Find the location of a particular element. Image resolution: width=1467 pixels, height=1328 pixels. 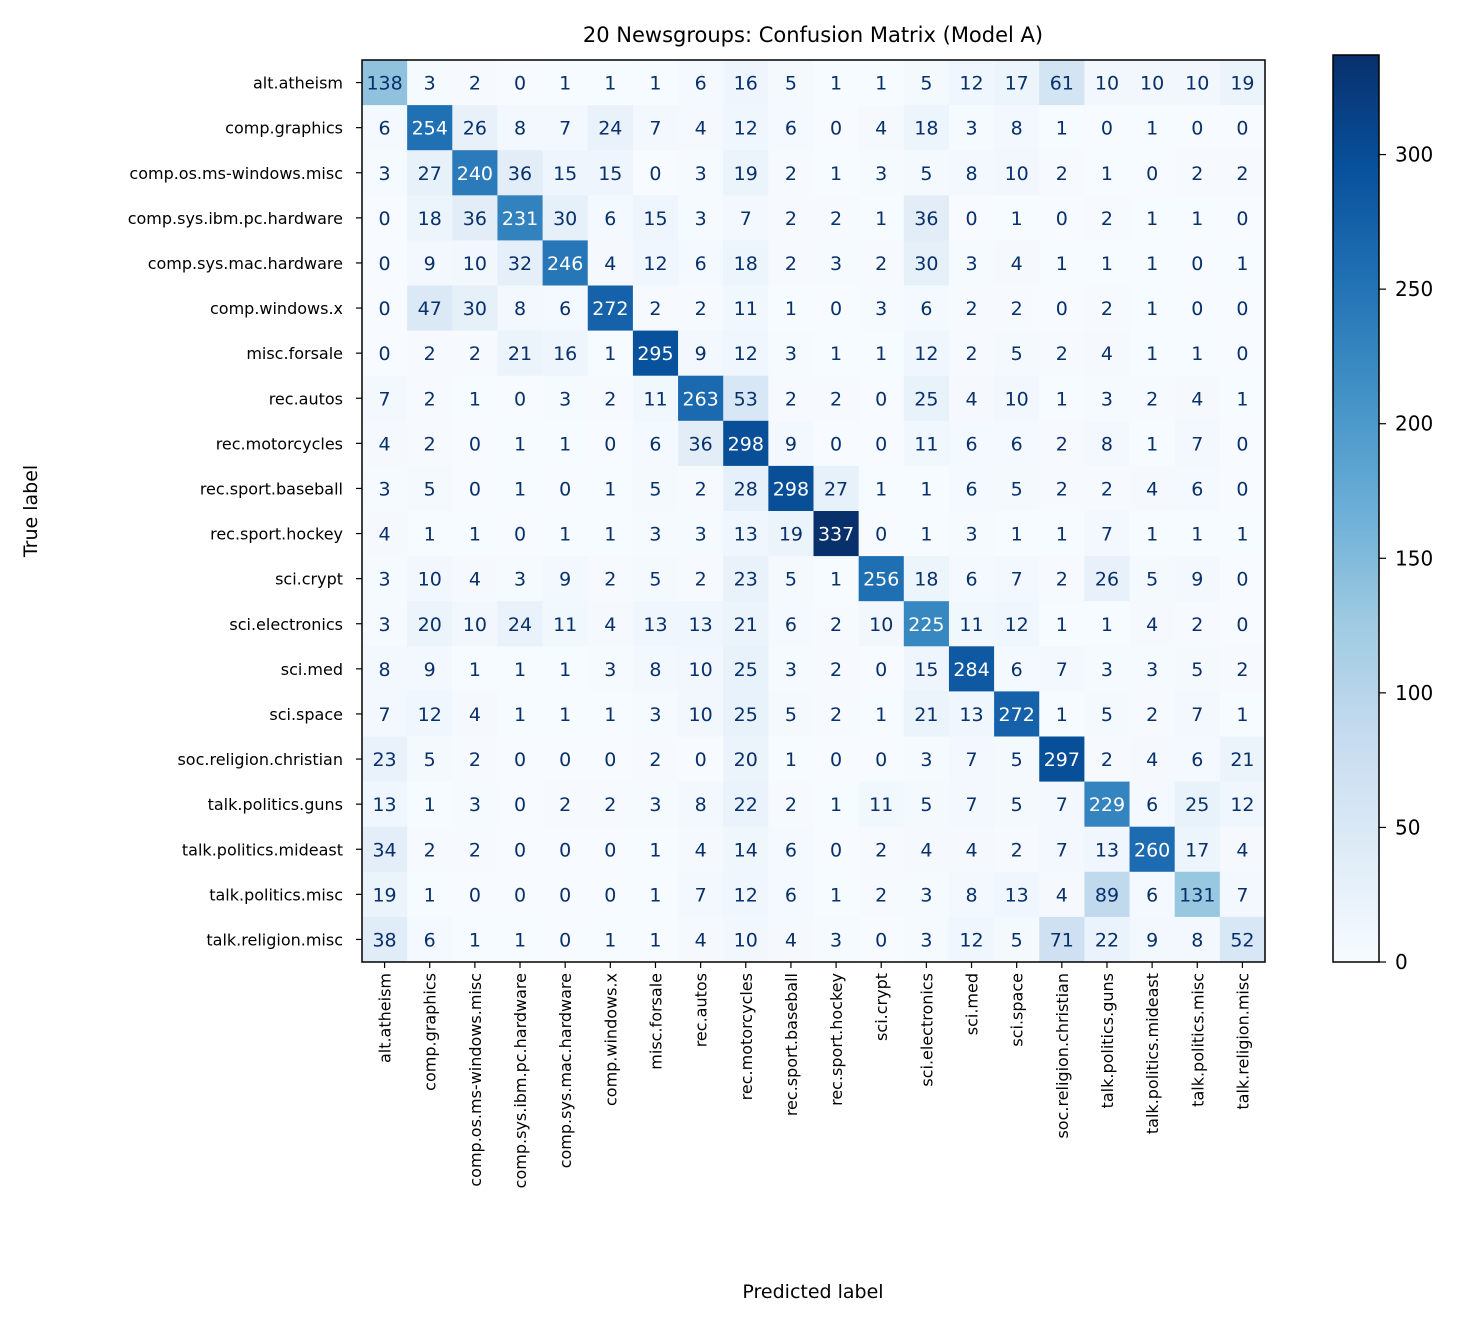

cell-value-label: 23 is located at coordinates (746, 580).